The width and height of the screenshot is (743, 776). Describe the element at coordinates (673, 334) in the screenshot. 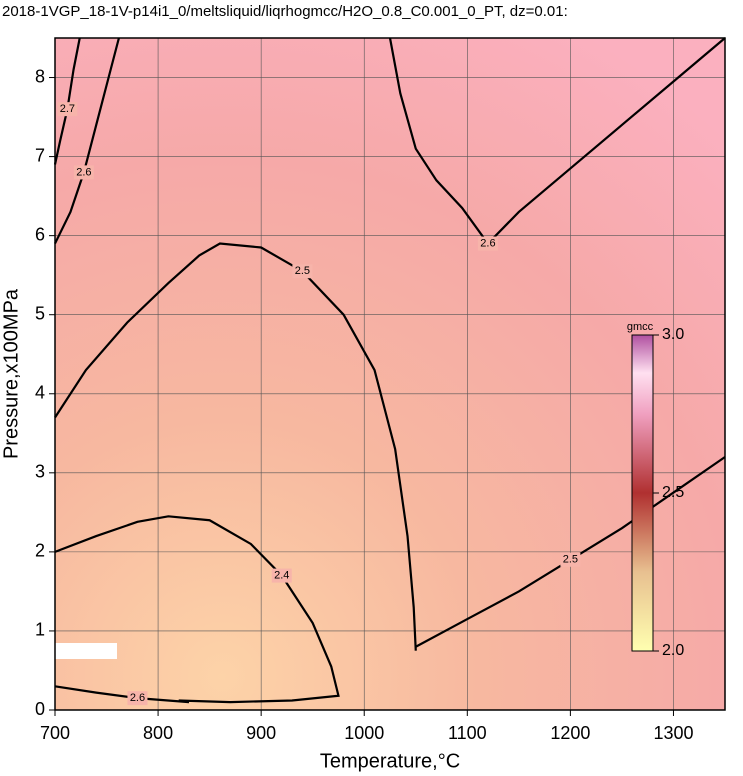

I see `colorbar-tick-label: 3.0` at that location.